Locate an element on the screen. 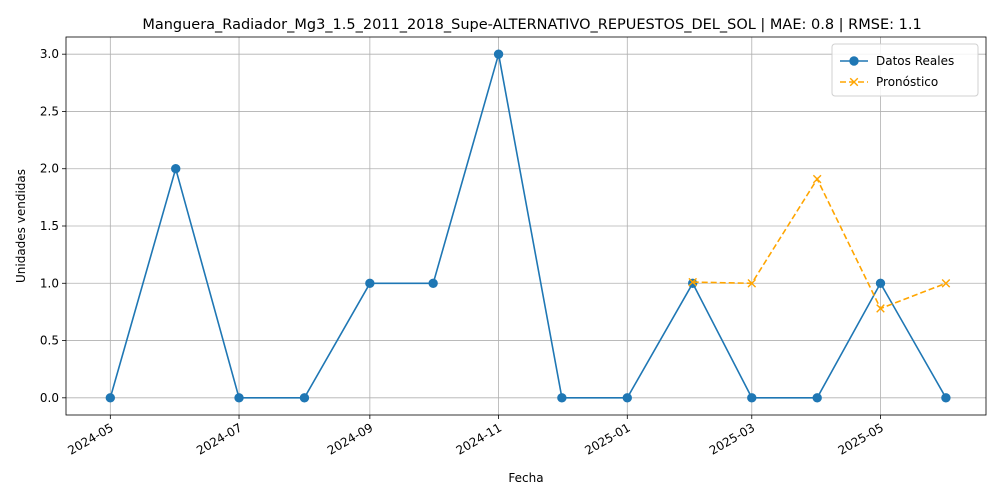 The width and height of the screenshot is (1000, 500). series-line is located at coordinates (819, 243).